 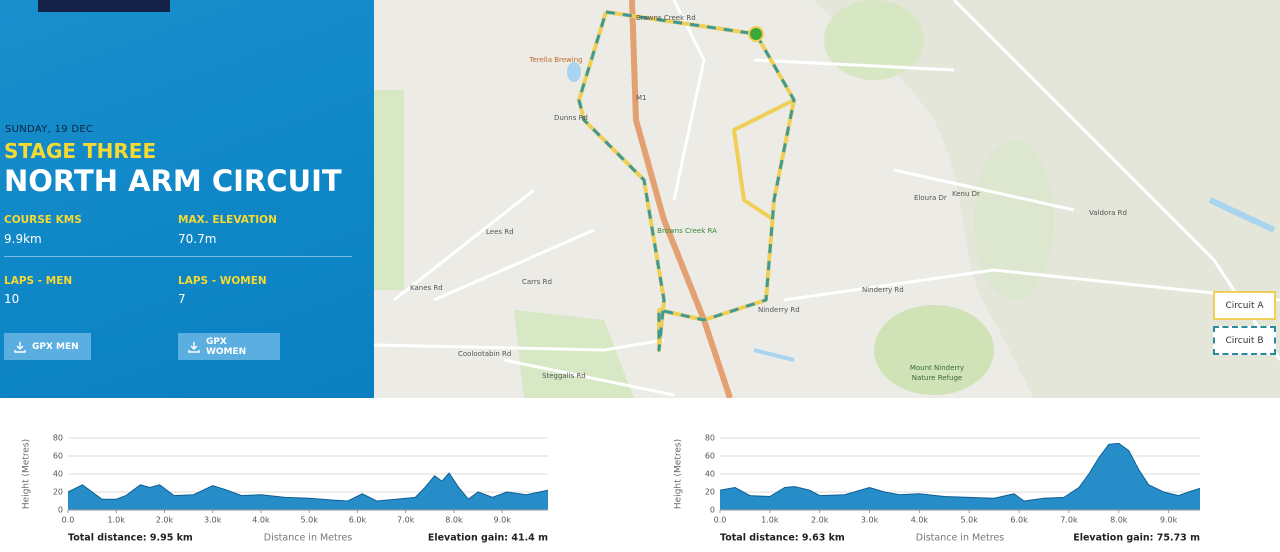 What do you see at coordinates (23, 239) in the screenshot?
I see `stat-value: 9.9km` at bounding box center [23, 239].